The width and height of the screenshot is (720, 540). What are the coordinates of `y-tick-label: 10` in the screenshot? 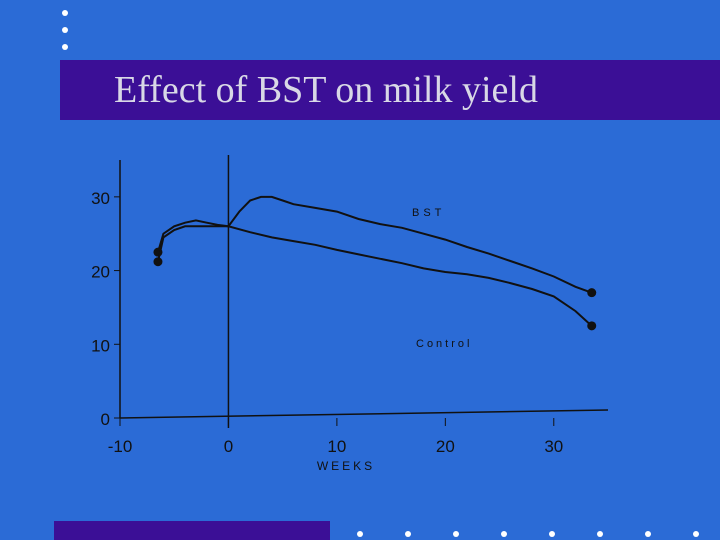 It's located at (100, 345).